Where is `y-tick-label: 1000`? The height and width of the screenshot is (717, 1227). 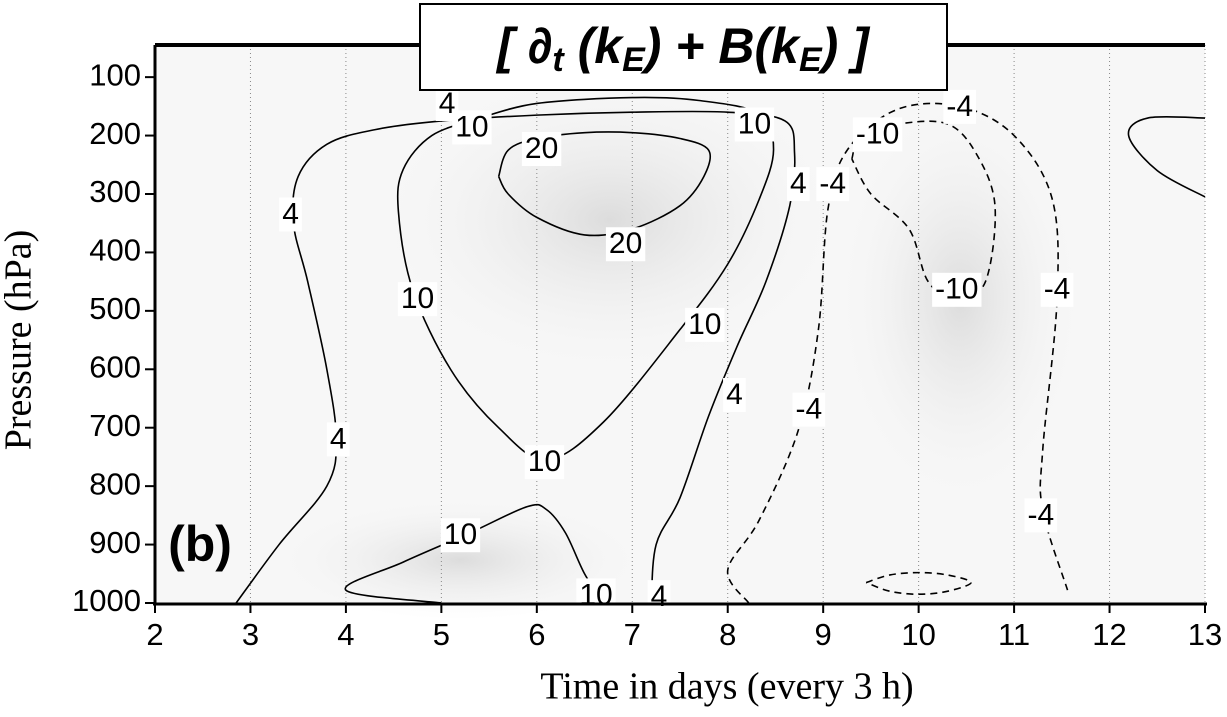
y-tick-label: 1000 is located at coordinates (106, 600).